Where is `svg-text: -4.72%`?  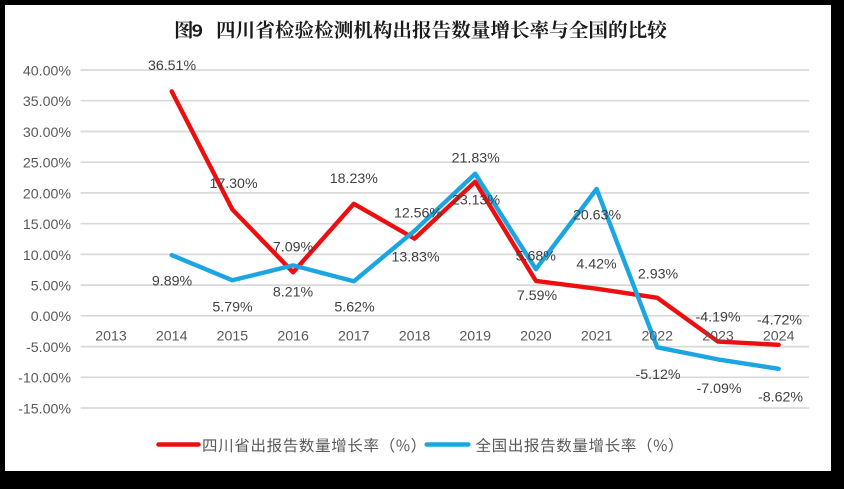
svg-text: -4.72% is located at coordinates (779, 321).